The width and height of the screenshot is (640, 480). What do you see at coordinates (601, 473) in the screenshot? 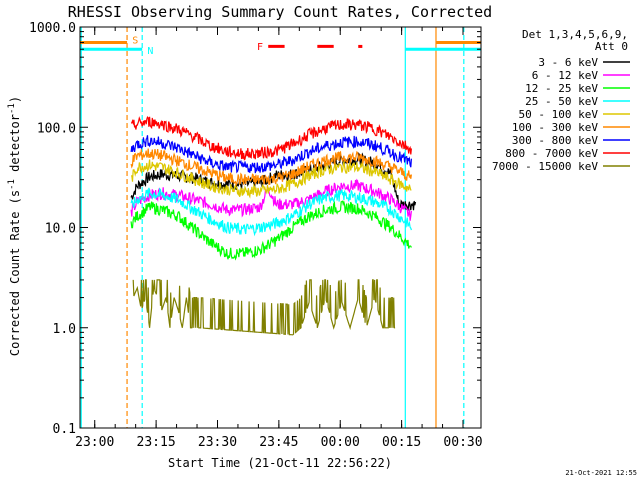
I see `generation-timestamp: 21-Oct-2021 12:55` at bounding box center [601, 473].